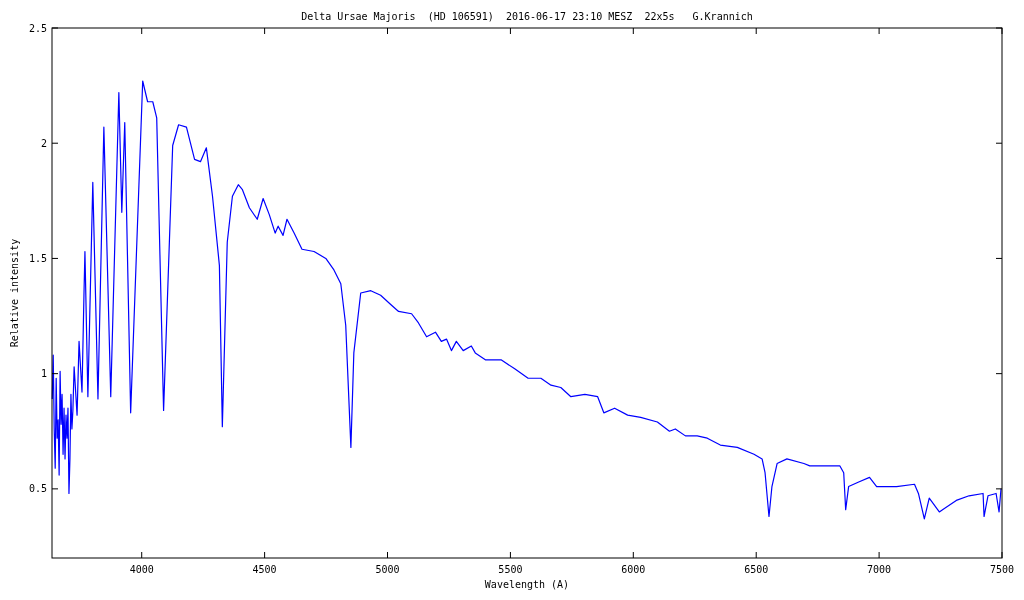 The width and height of the screenshot is (1024, 600). What do you see at coordinates (14, 293) in the screenshot?
I see `y-axis-title: Relative intensity` at bounding box center [14, 293].